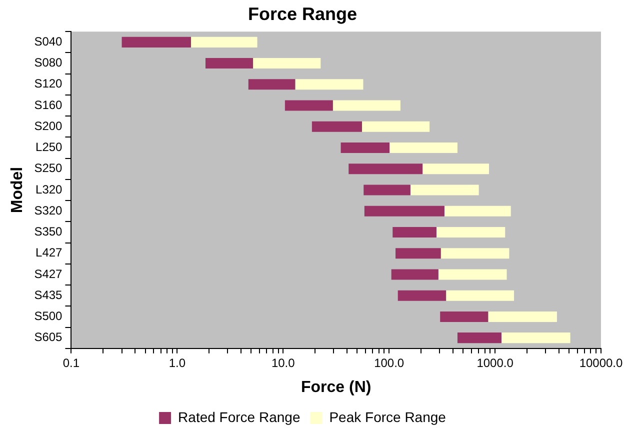 Image resolution: width=629 pixels, height=437 pixels. I want to click on y-tick-label: S427, so click(48, 273).